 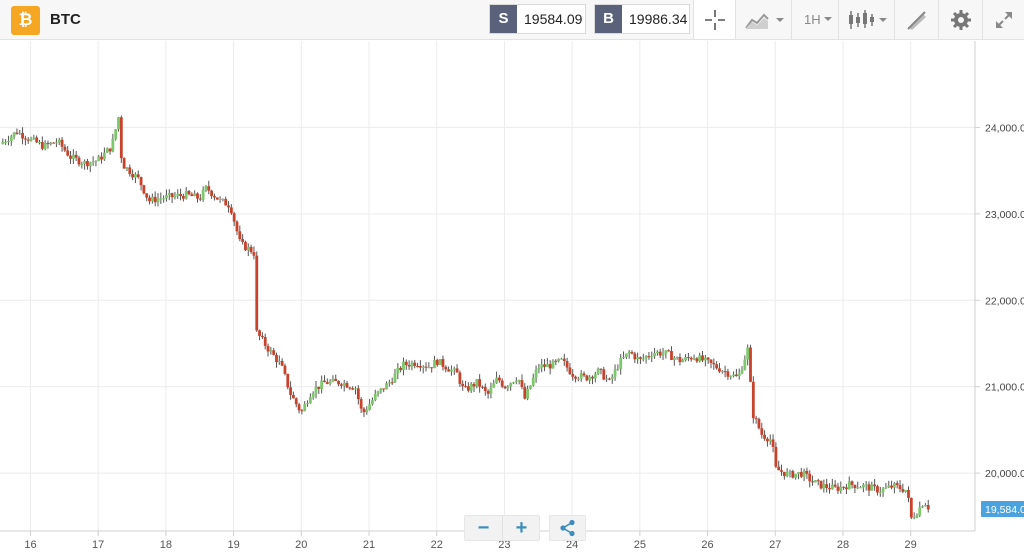 I want to click on x-tick-label: 28, so click(x=843, y=545).